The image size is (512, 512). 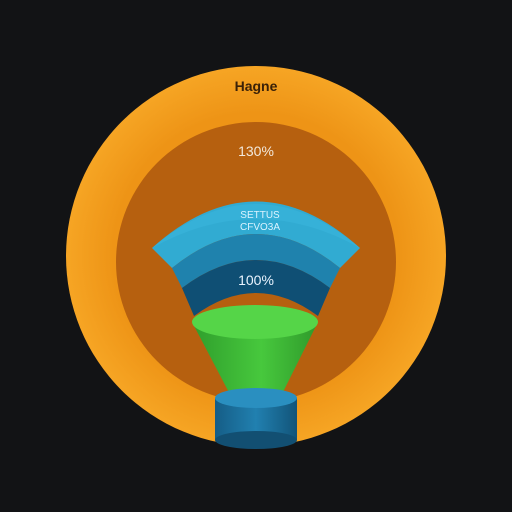 I want to click on base-cylinder-top, so click(x=256, y=398).